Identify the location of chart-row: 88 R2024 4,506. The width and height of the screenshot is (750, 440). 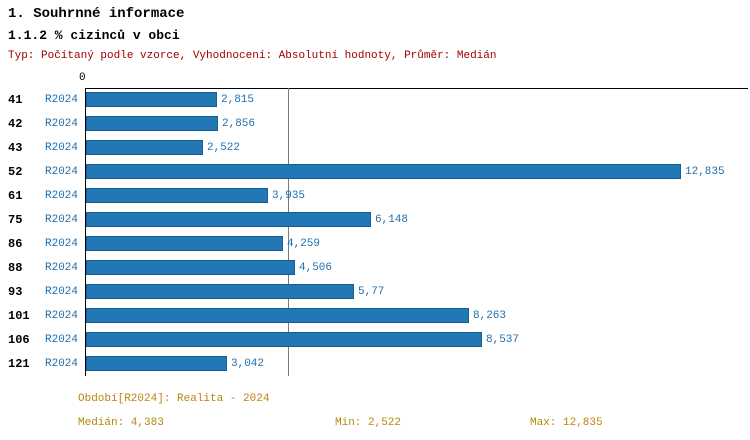
(375, 268).